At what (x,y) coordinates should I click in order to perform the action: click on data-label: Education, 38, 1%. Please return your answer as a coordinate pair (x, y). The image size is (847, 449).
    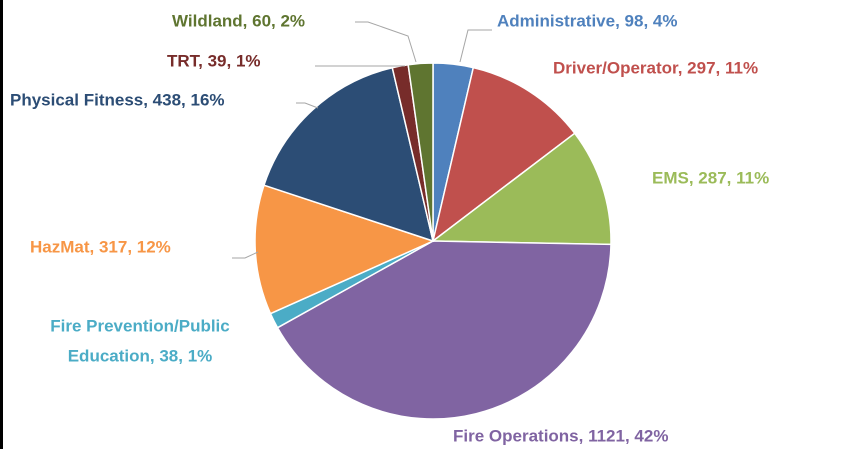
    Looking at the image, I should click on (140, 355).